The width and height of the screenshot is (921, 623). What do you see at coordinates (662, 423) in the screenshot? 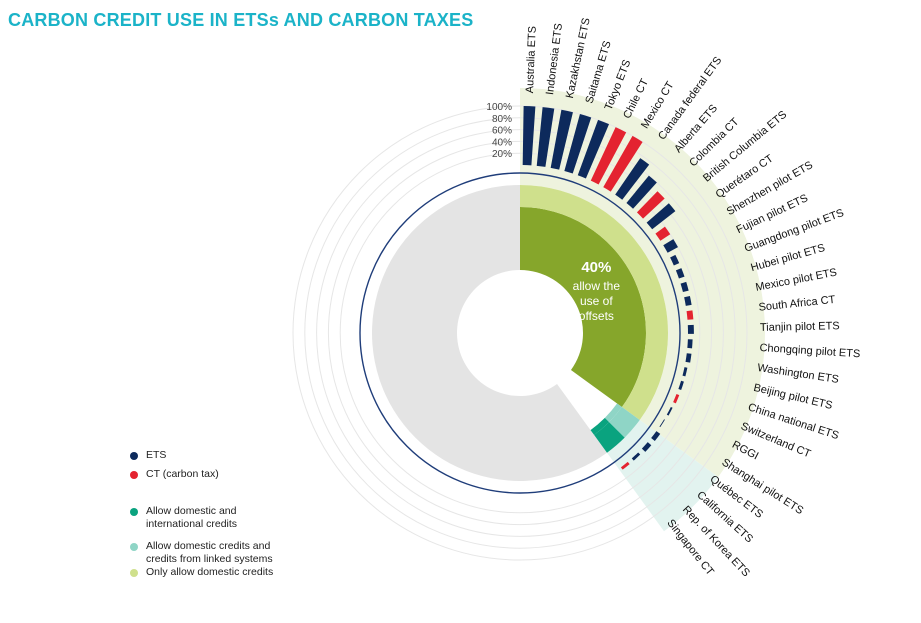
I see `bar-shanghai-pilot-ets` at bounding box center [662, 423].